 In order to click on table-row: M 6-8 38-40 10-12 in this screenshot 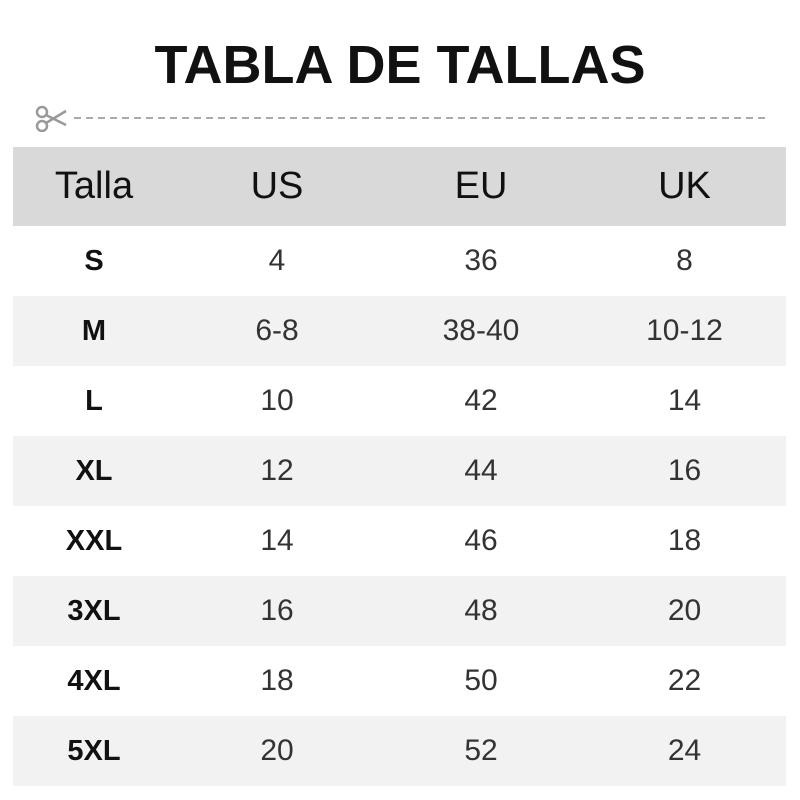, I will do `click(399, 331)`.